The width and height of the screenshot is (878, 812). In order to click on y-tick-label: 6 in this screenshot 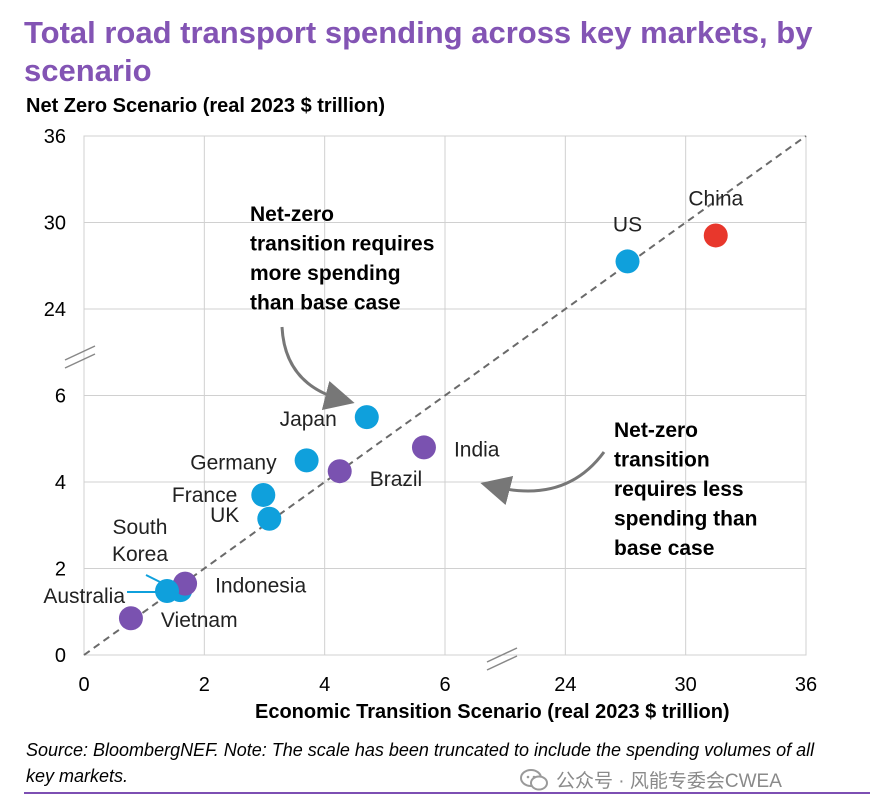, I will do `click(60, 397)`.